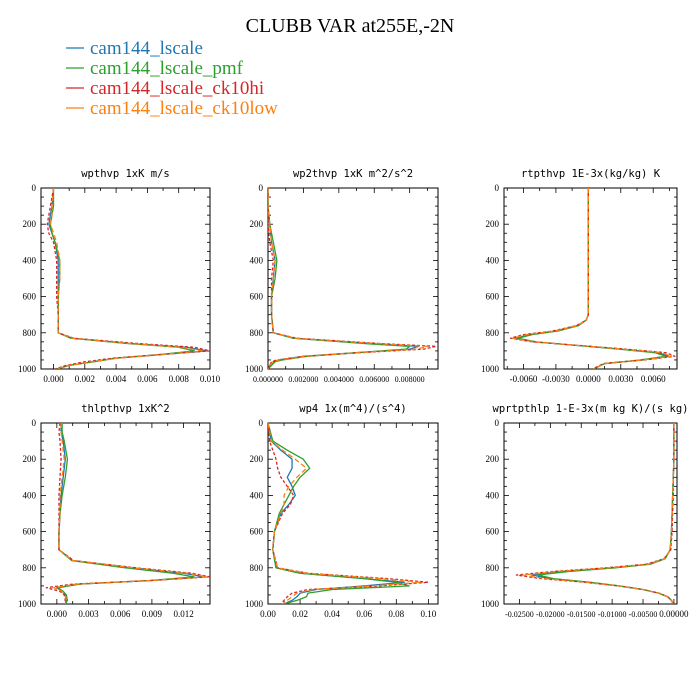 The width and height of the screenshot is (700, 700). What do you see at coordinates (556, 379) in the screenshot?
I see `xtick-label: -0.0030` at bounding box center [556, 379].